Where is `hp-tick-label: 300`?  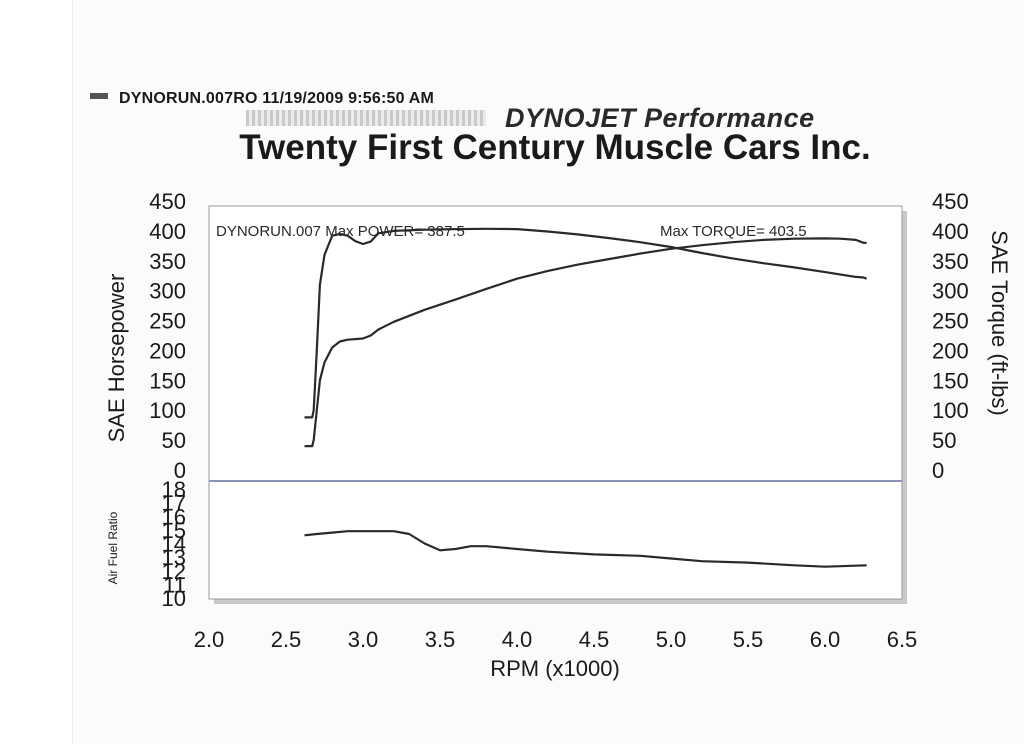 hp-tick-label: 300 is located at coordinates (167, 291).